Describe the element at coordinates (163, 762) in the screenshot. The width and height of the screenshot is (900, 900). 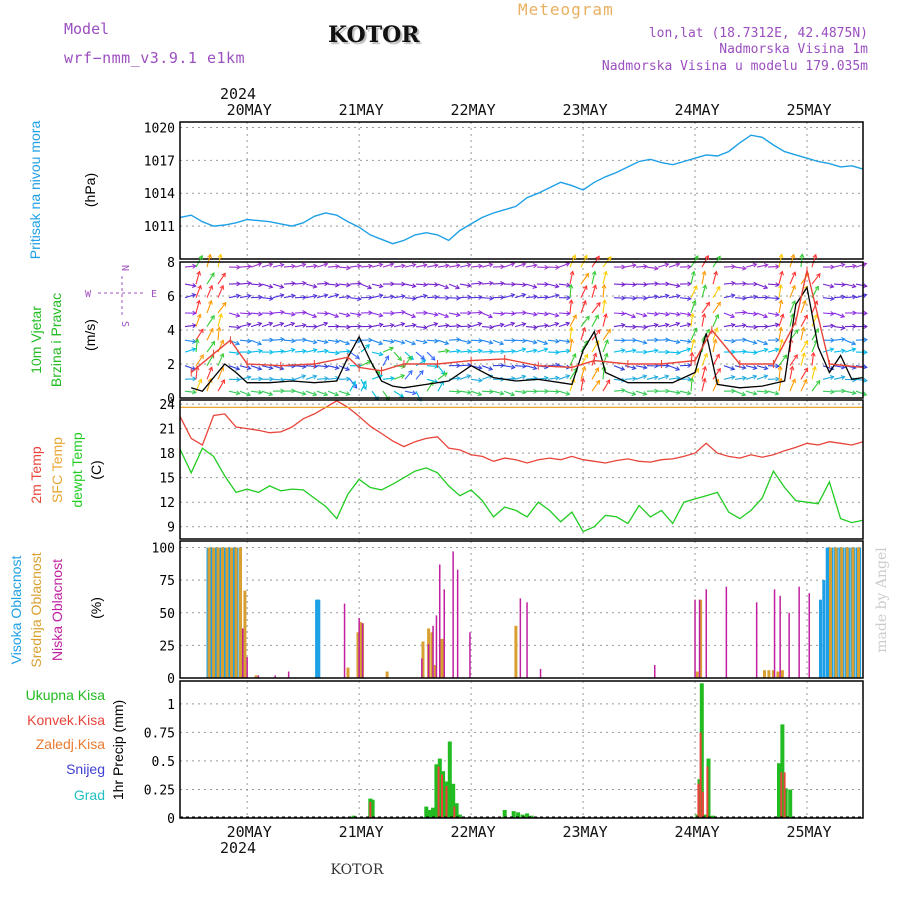
I see `precip-ytick-label: 0.5` at that location.